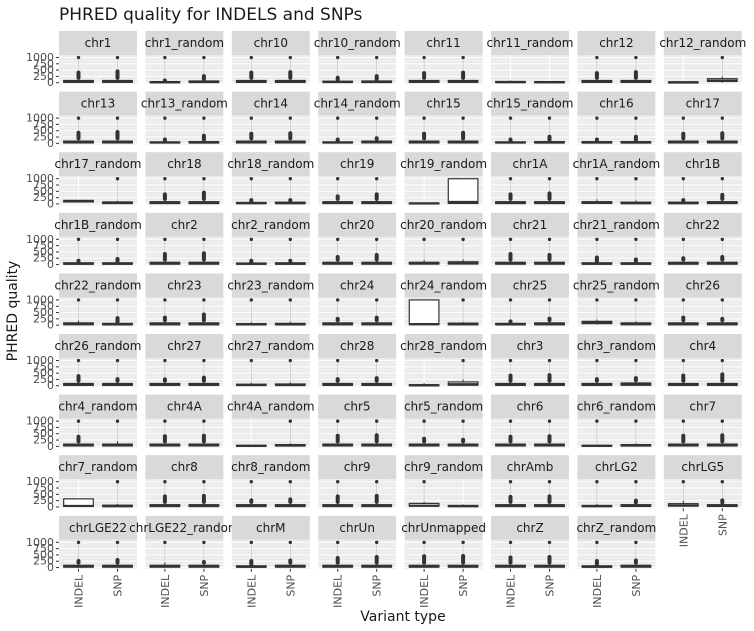 The image size is (754, 631). What do you see at coordinates (357, 179) in the screenshot?
I see `facet-panel-chr19: chr19` at bounding box center [357, 179].